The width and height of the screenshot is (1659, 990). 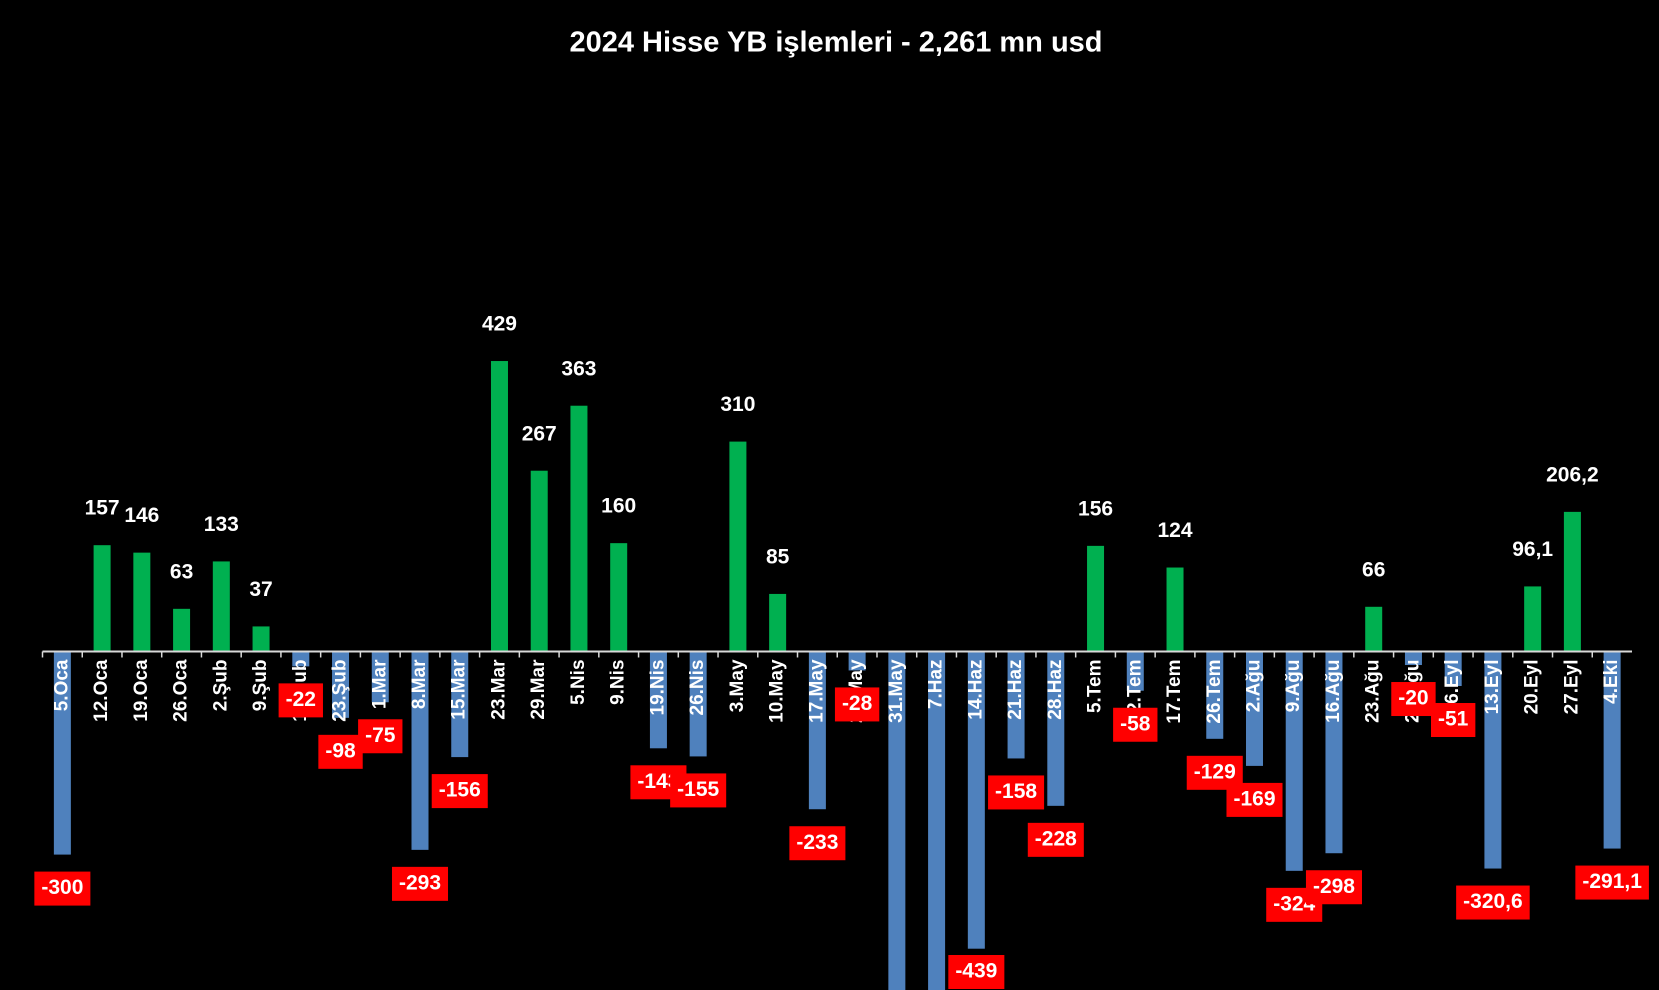 What do you see at coordinates (618, 681) in the screenshot?
I see `x-tick-label: 9.Nis` at bounding box center [618, 681].